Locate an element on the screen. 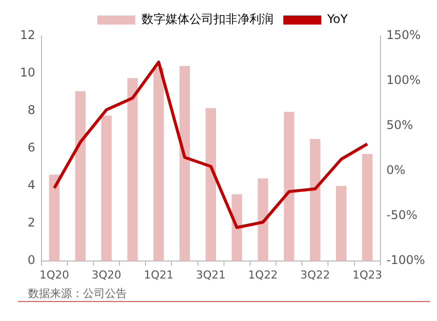 The image size is (437, 321). y-tick-label: 12 is located at coordinates (28, 35).